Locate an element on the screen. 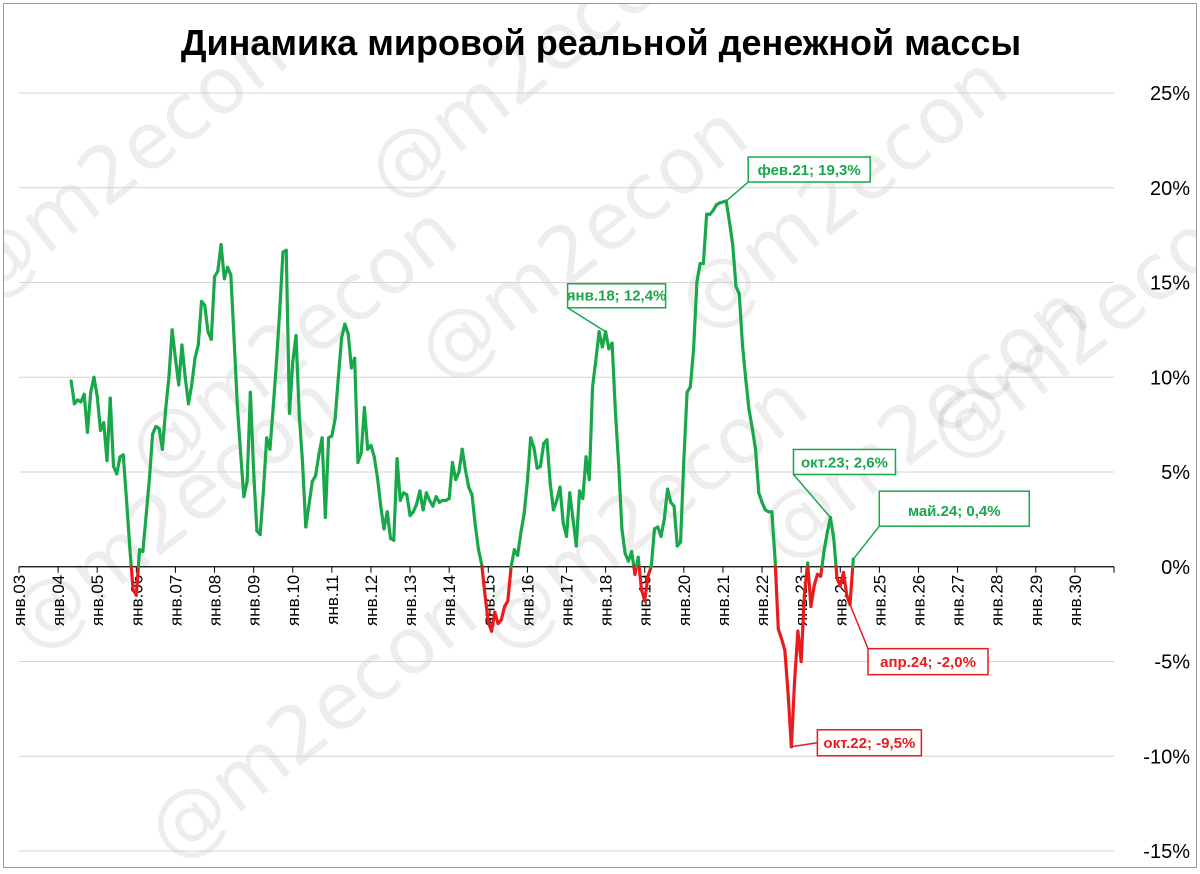 The width and height of the screenshot is (1200, 874). y-tick-label: 20% is located at coordinates (1170, 189).